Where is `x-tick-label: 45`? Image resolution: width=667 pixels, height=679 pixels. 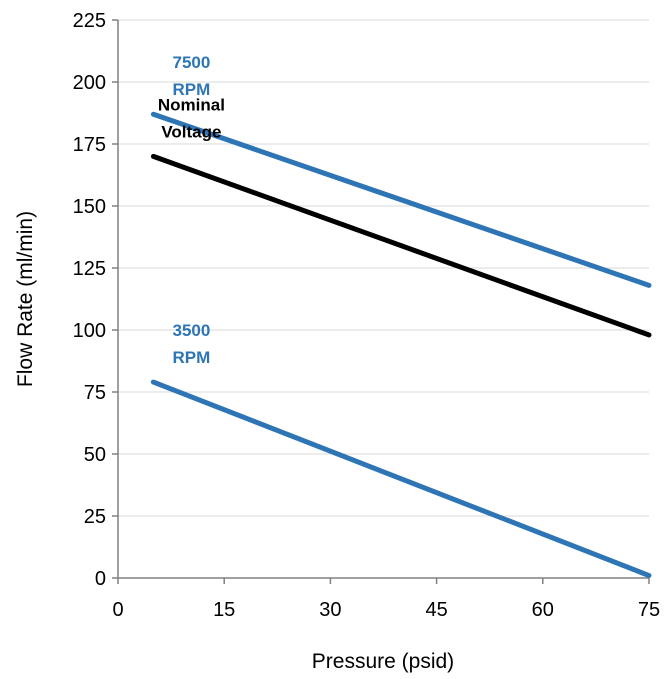
x-tick-label: 45 is located at coordinates (436, 610).